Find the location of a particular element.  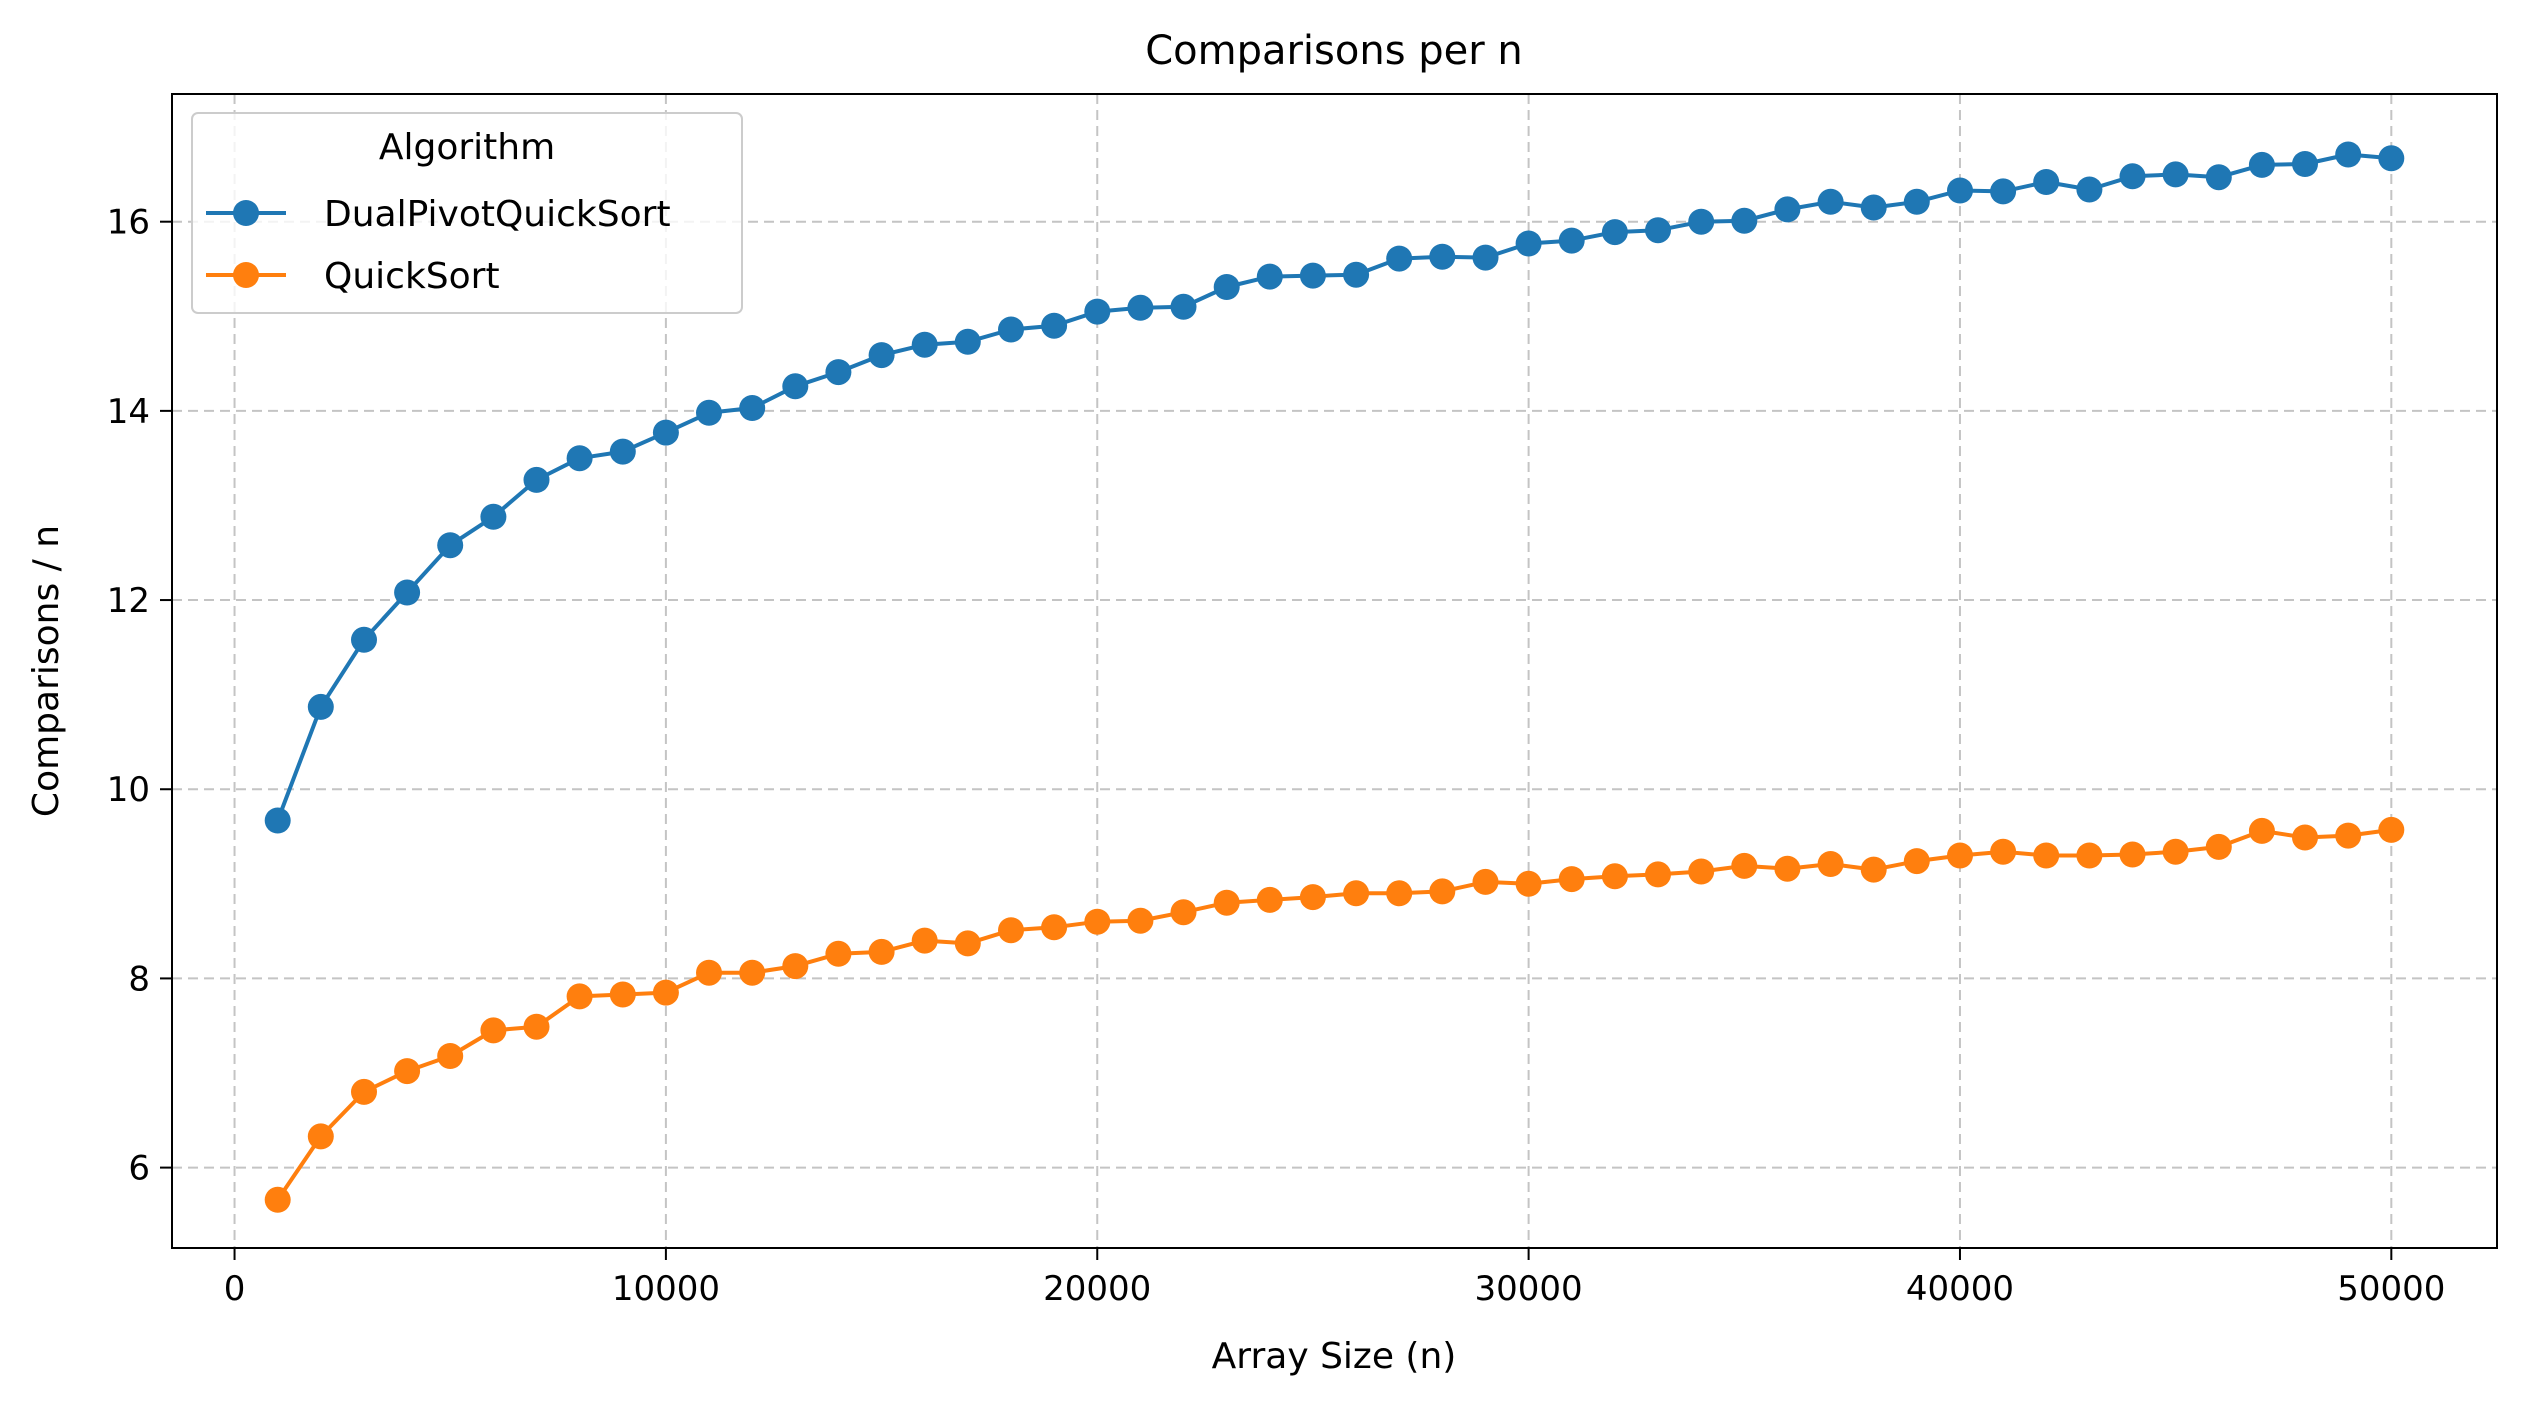

legend: Algorithm DualPivotQuickSort QuickSort is located at coordinates (467, 213).